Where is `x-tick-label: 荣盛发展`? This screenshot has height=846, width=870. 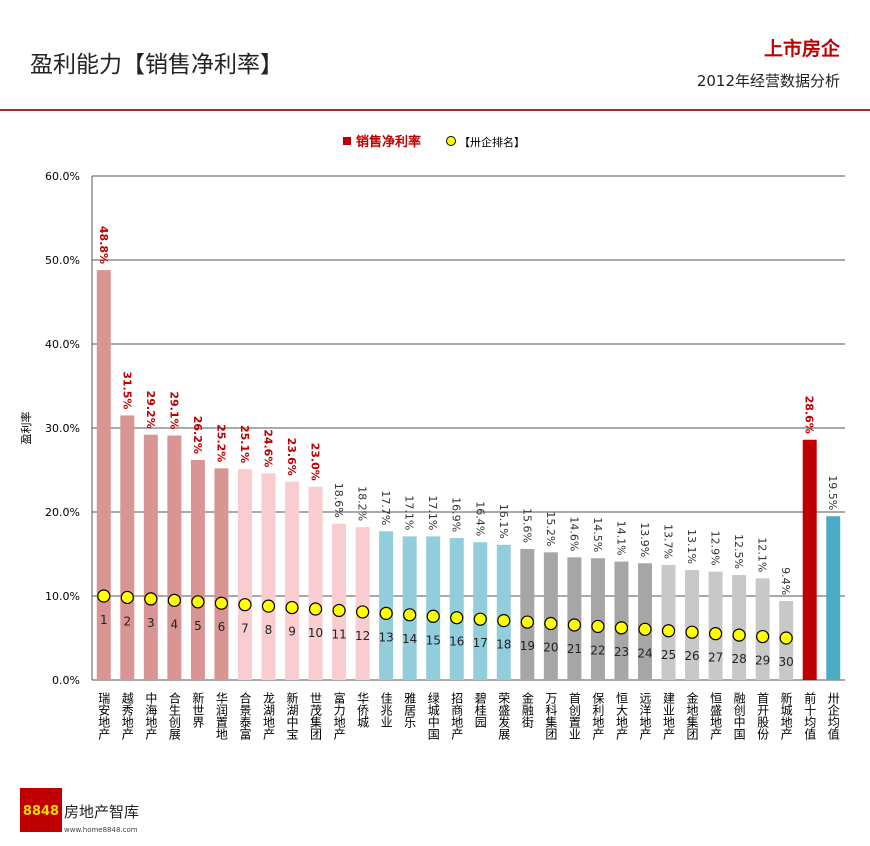
x-tick-label: 荣盛发展 is located at coordinates (504, 716).